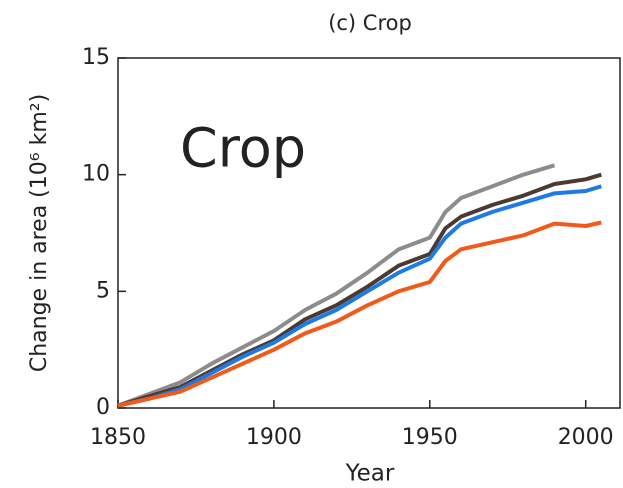 The height and width of the screenshot is (488, 623). Describe the element at coordinates (96, 57) in the screenshot. I see `y-tick-label: 15` at that location.